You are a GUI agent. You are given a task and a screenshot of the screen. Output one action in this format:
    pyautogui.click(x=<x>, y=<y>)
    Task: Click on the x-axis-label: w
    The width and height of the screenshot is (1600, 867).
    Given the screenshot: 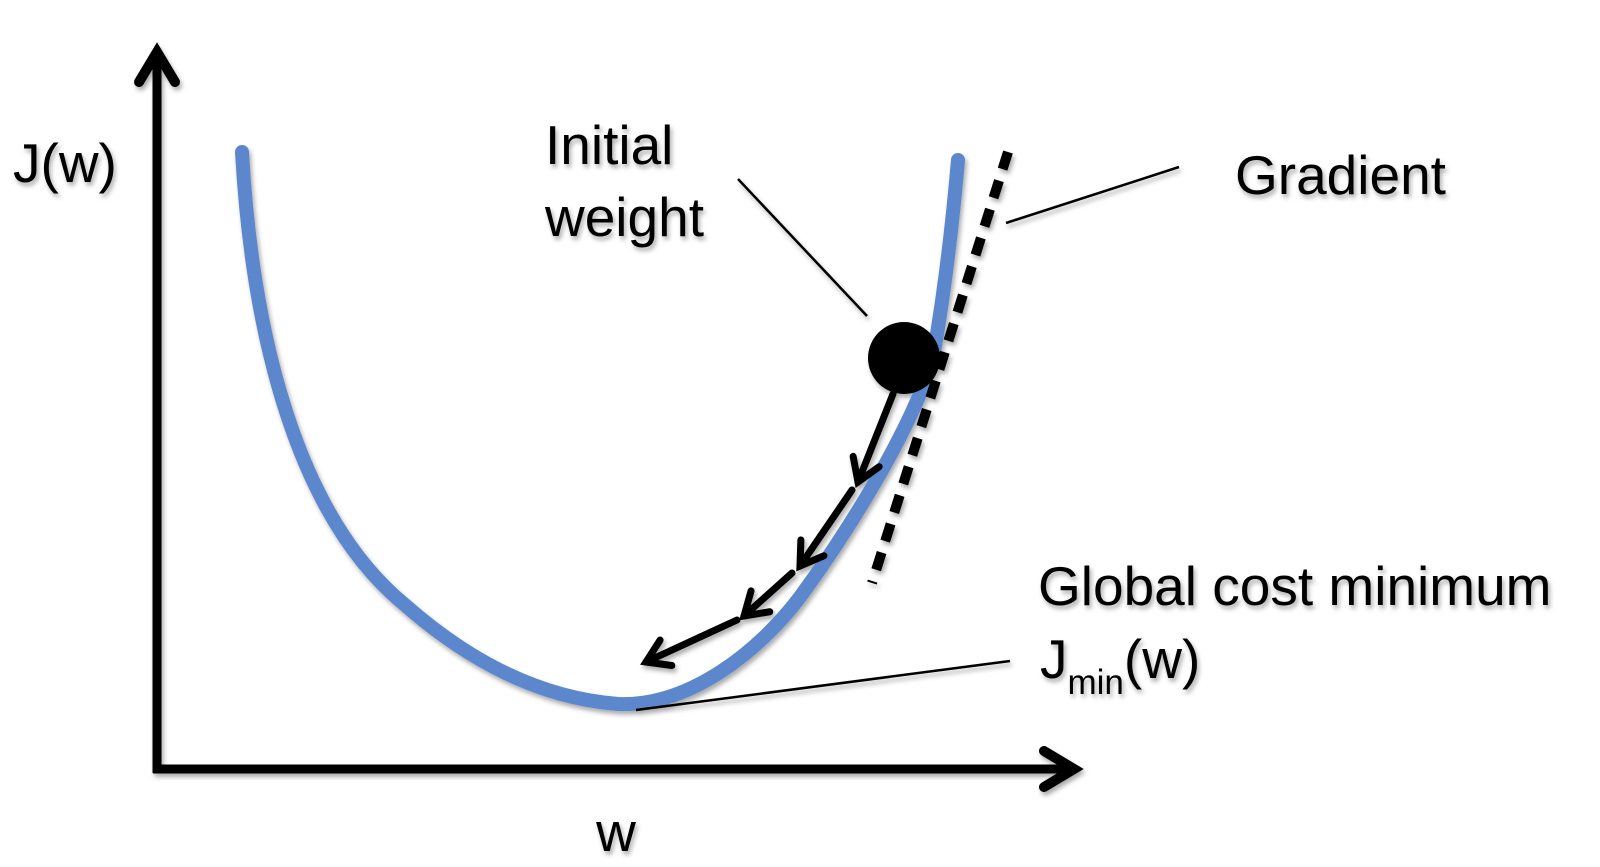 What is the action you would take?
    pyautogui.click(x=615, y=832)
    